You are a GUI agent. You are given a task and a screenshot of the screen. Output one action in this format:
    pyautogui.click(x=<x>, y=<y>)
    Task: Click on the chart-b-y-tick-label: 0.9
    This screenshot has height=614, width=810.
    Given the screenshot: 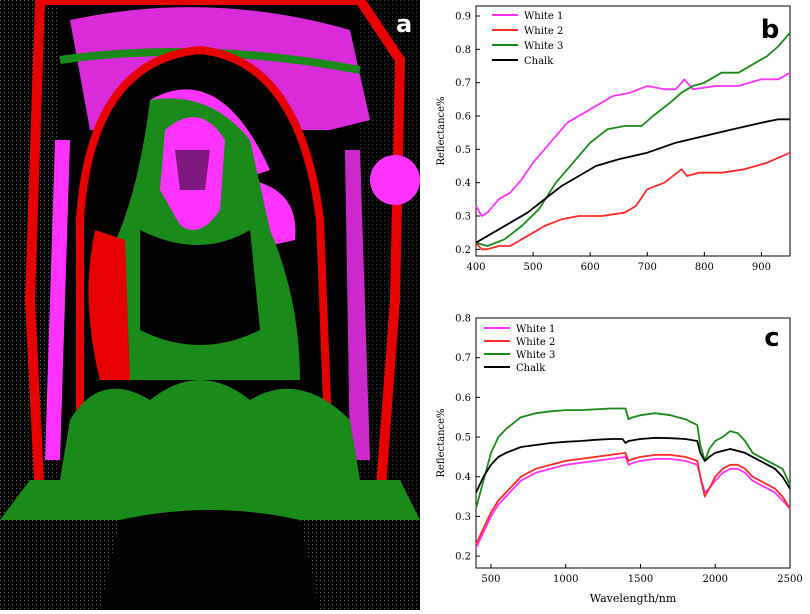 What is the action you would take?
    pyautogui.click(x=463, y=17)
    